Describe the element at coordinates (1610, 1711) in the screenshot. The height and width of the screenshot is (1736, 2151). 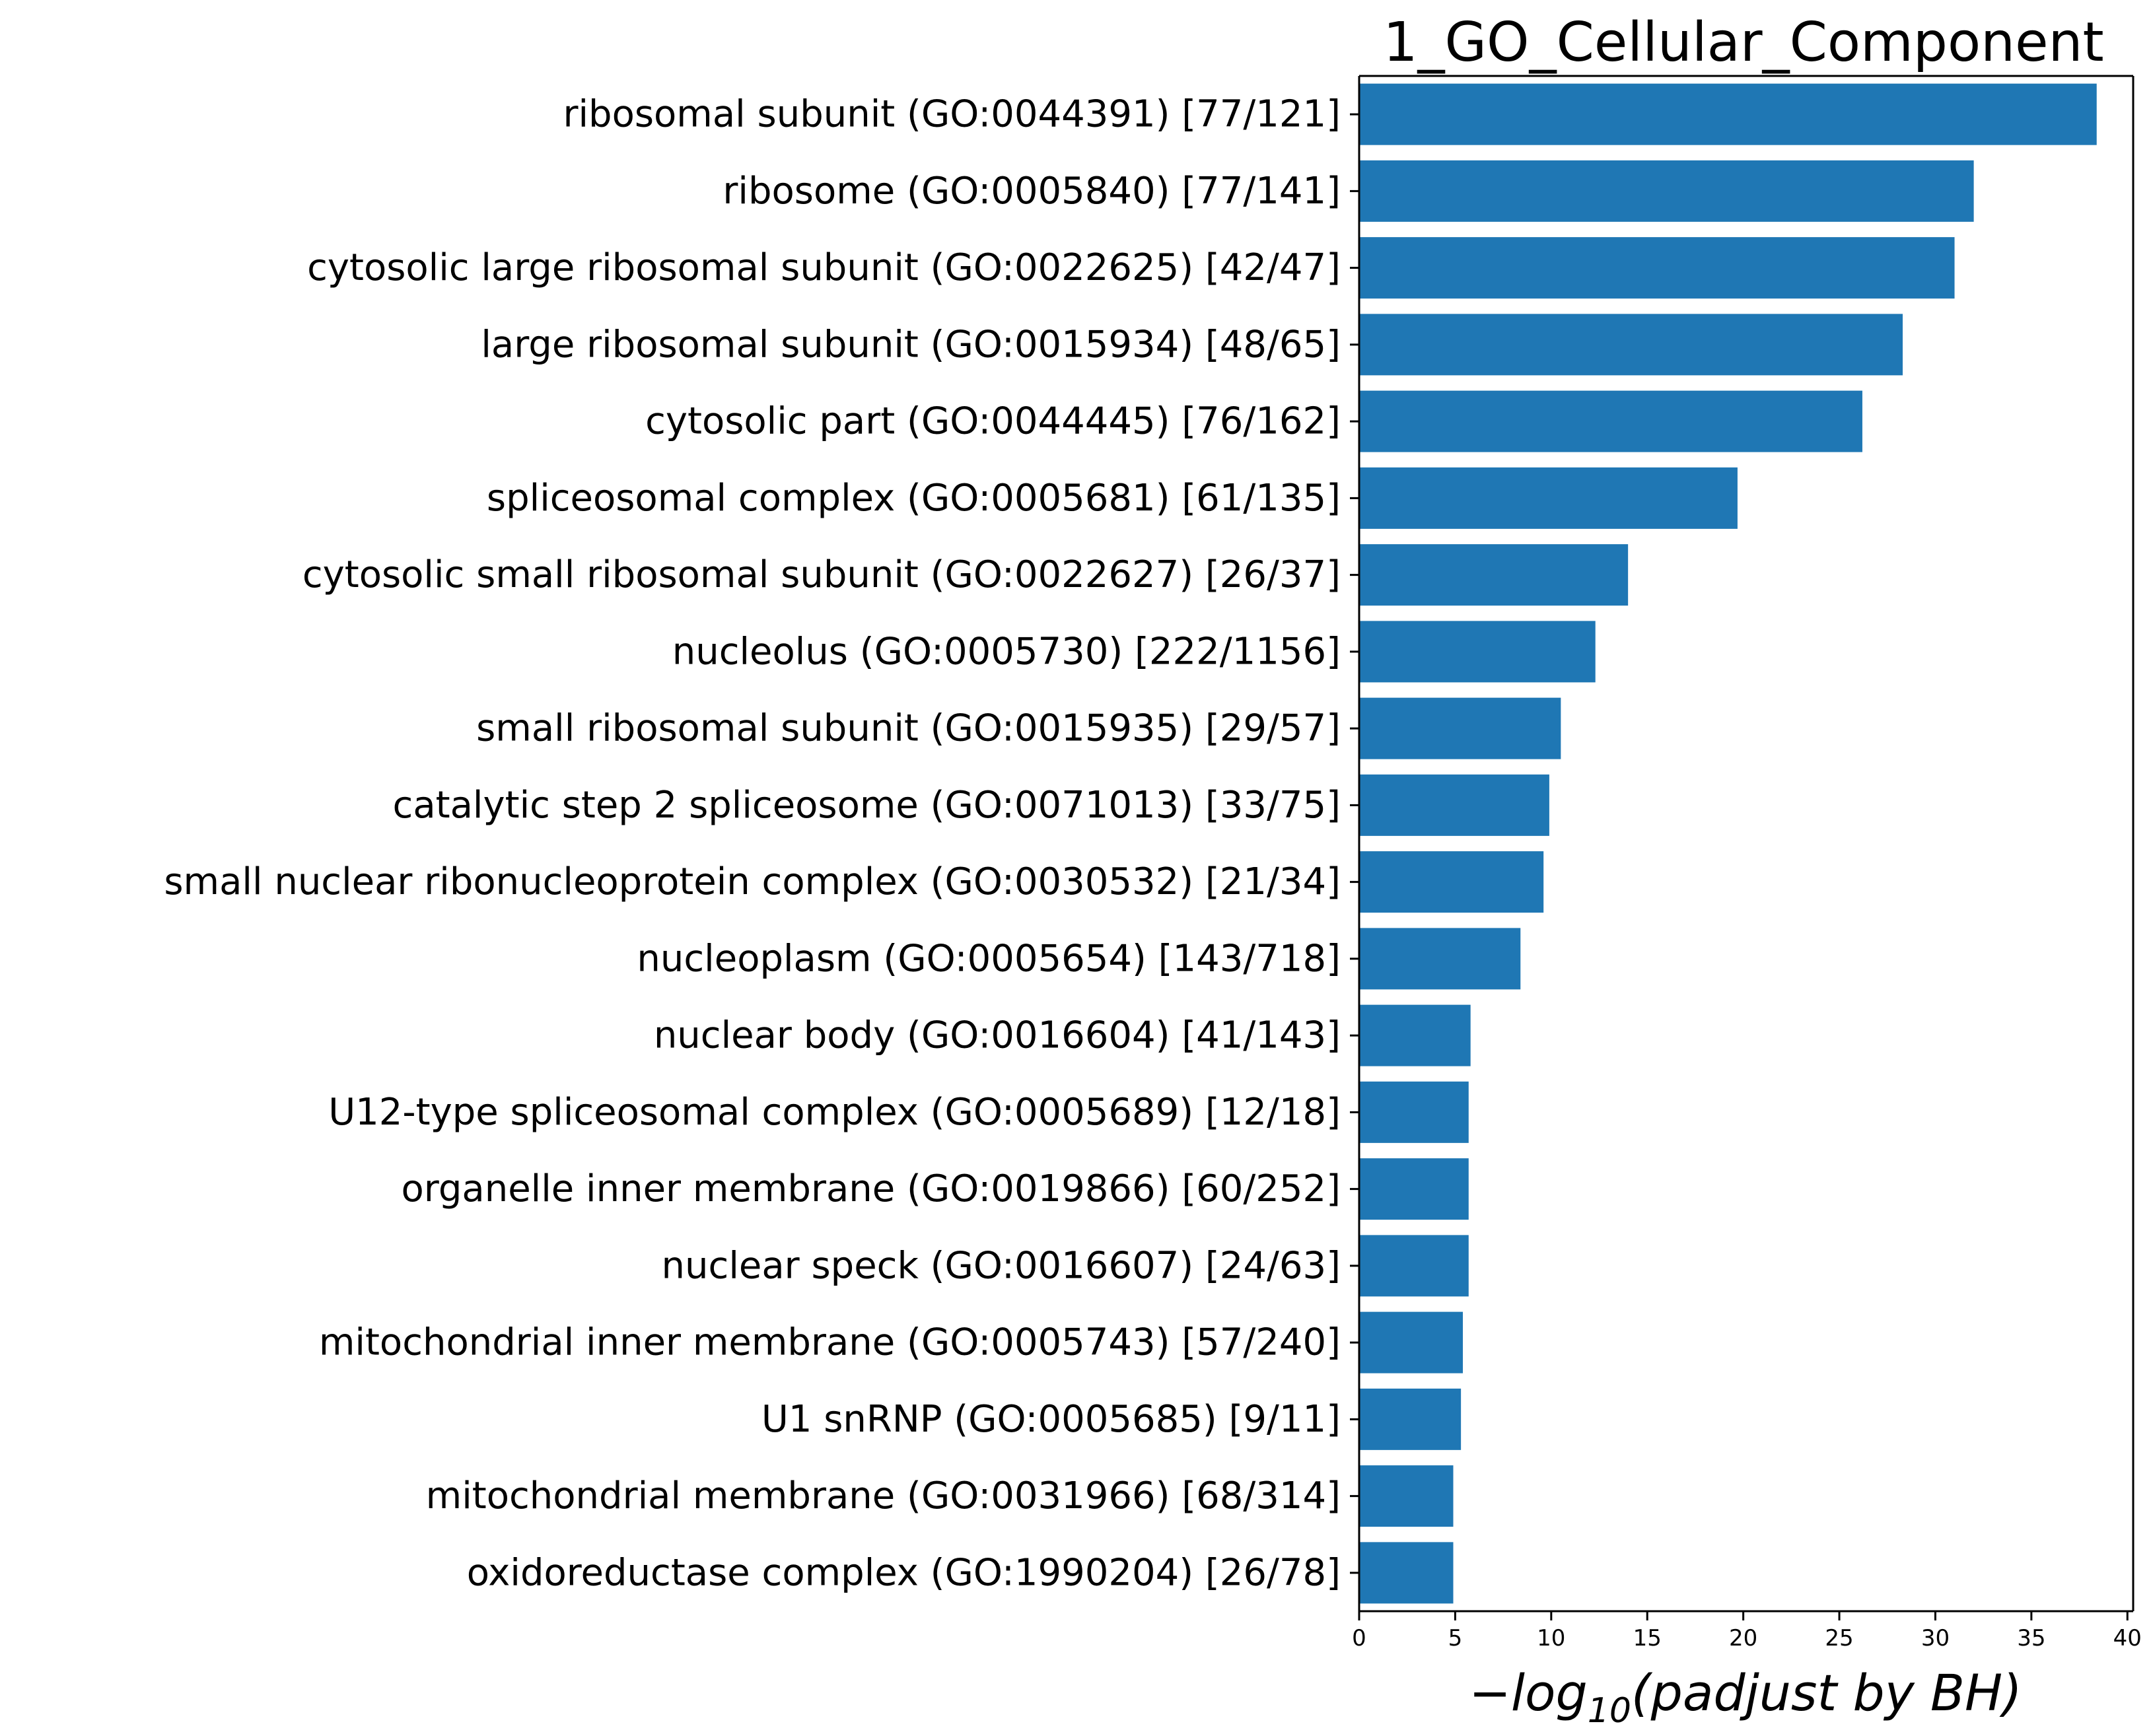
I see `x-axis-label-subscript: 10` at that location.